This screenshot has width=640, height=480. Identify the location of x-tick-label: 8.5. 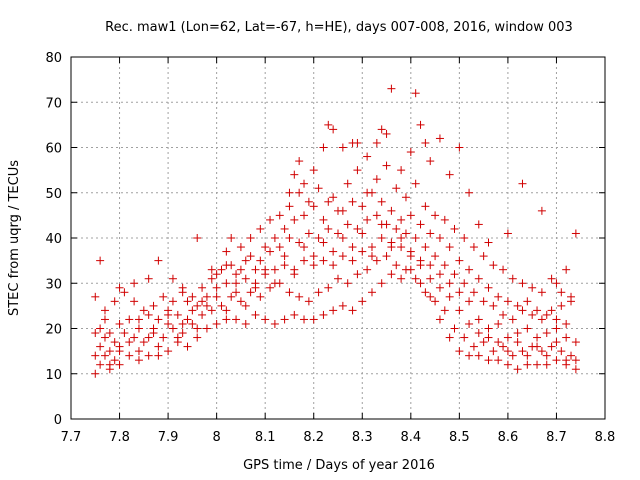
(459, 437).